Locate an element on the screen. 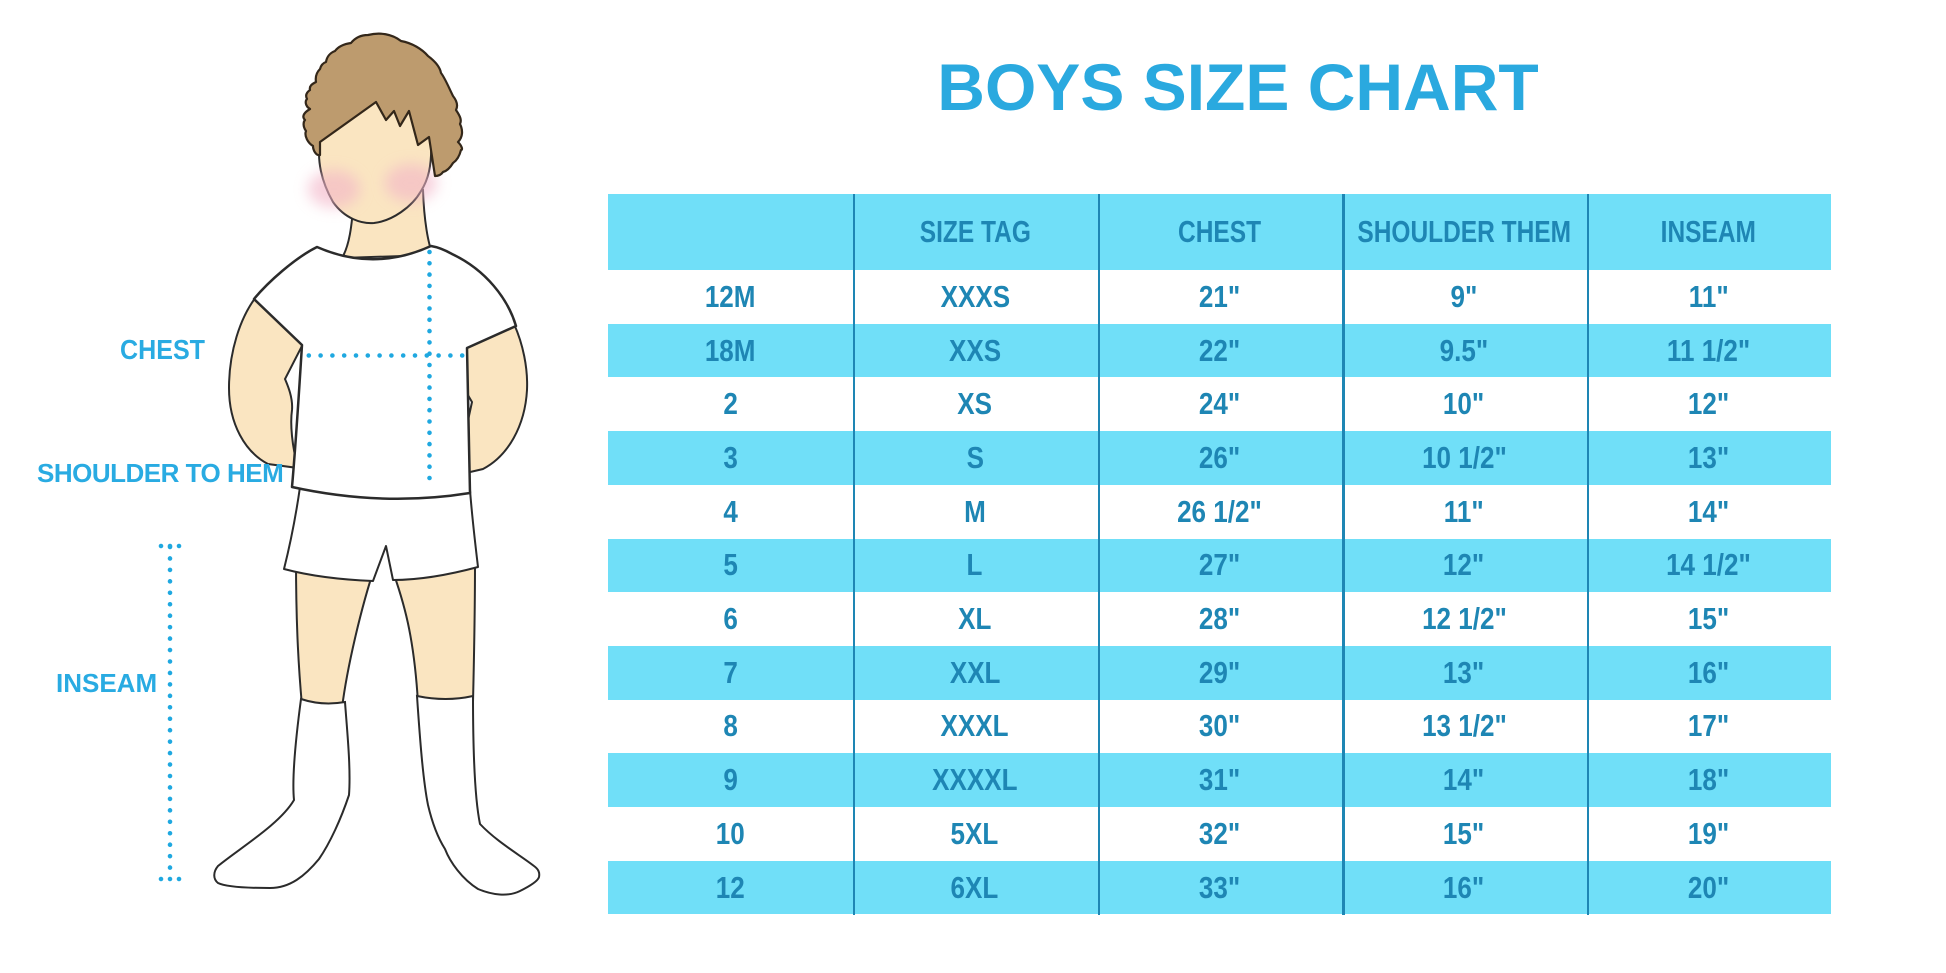 The image size is (1946, 973). svg-text: CHEST is located at coordinates (162, 349).